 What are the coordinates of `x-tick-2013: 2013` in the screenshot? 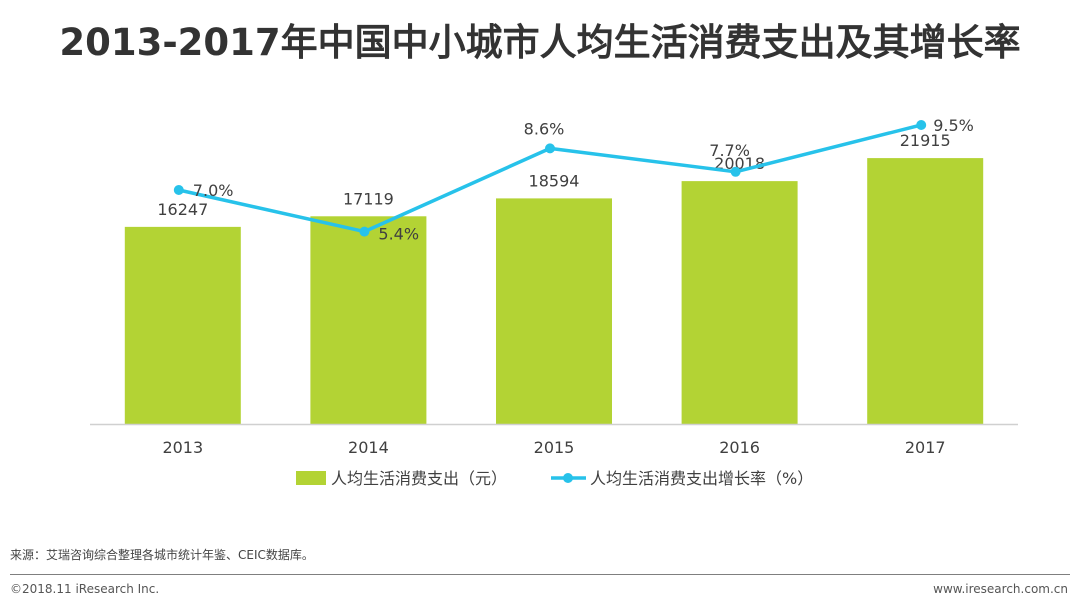 It's located at (182, 447).